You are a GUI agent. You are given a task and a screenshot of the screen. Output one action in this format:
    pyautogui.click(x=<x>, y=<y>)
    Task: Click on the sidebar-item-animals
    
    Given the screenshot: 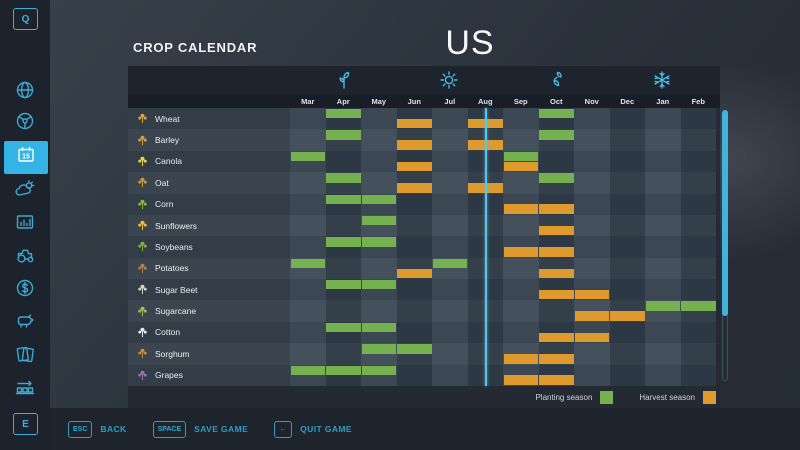 What is the action you would take?
    pyautogui.click(x=25, y=323)
    